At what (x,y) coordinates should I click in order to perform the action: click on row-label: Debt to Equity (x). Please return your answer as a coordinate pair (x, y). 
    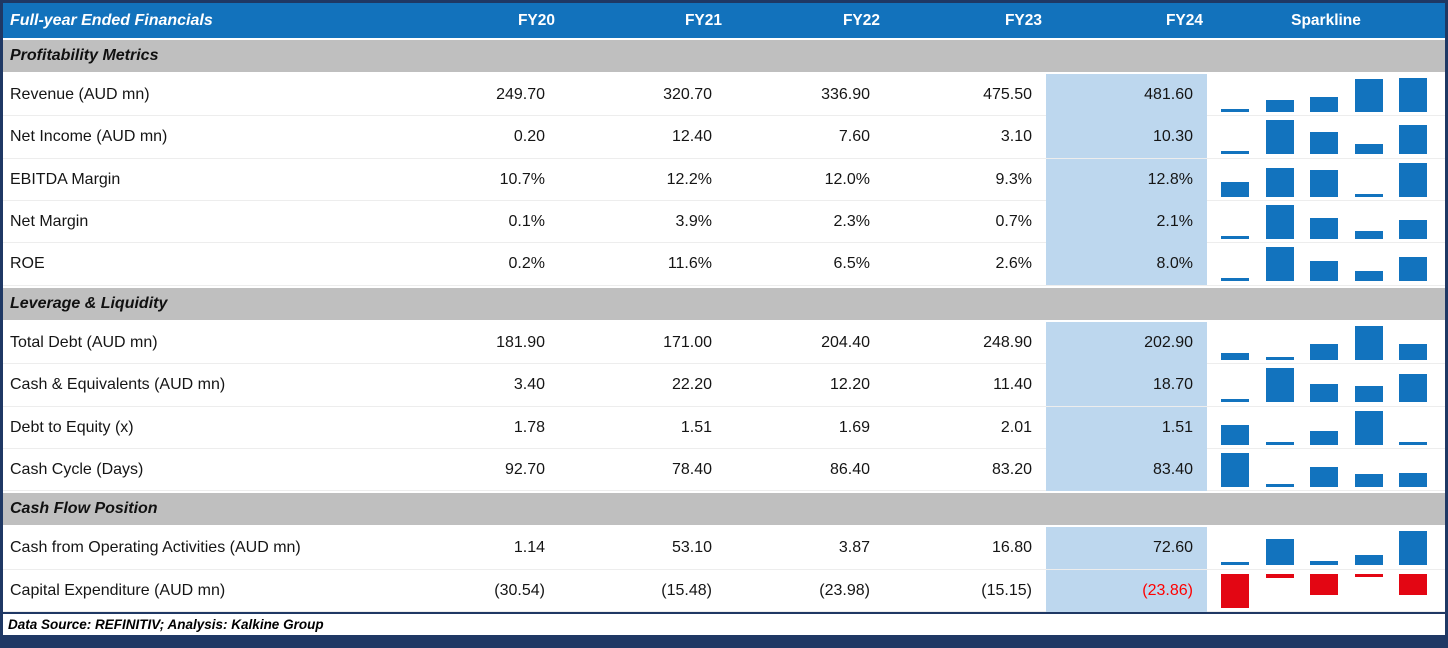
    Looking at the image, I should click on (72, 427).